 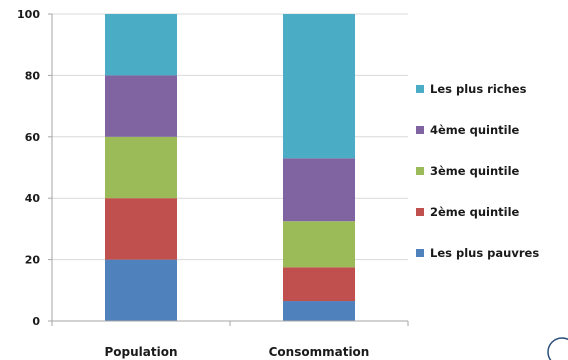 What do you see at coordinates (475, 130) in the screenshot?
I see `legend-label: 4ème quintile` at bounding box center [475, 130].